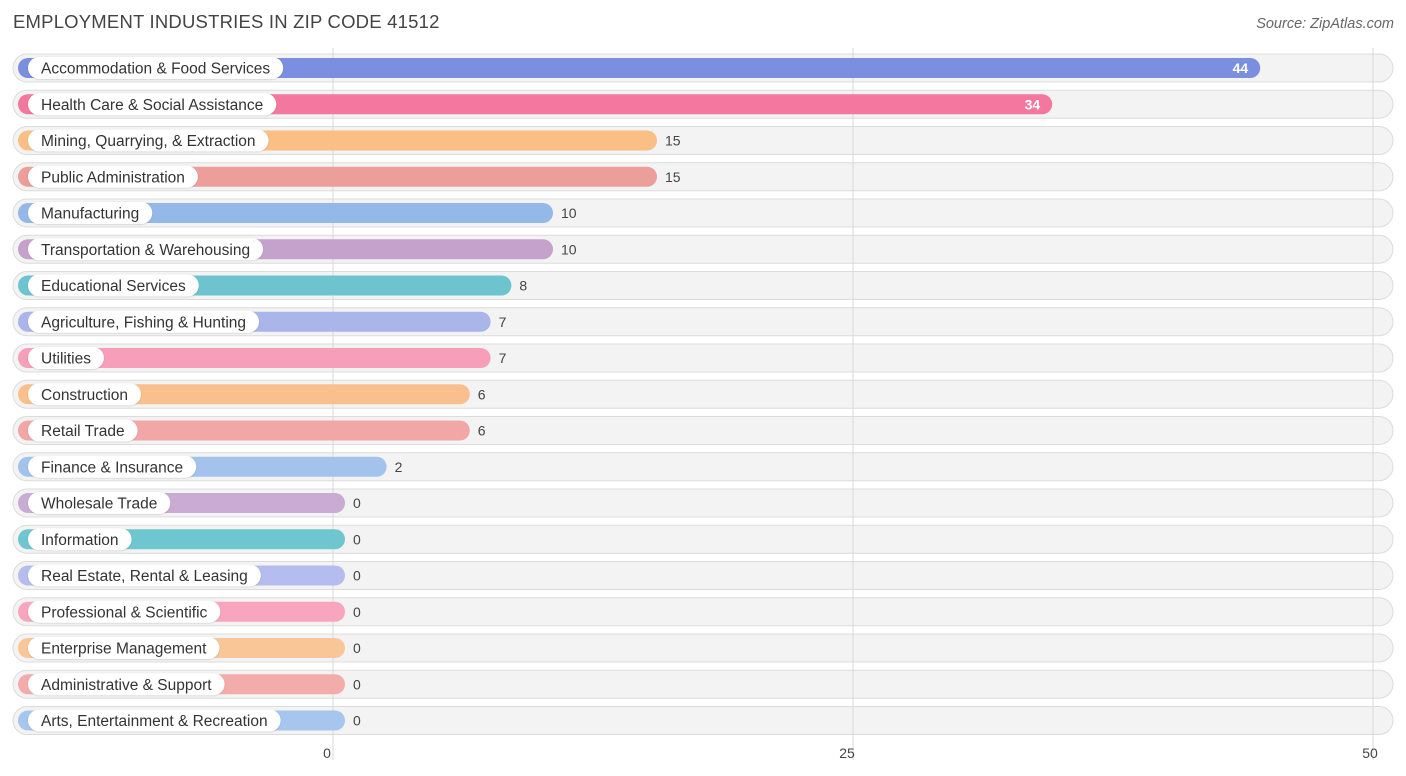  Describe the element at coordinates (399, 467) in the screenshot. I see `value-label: 2` at that location.